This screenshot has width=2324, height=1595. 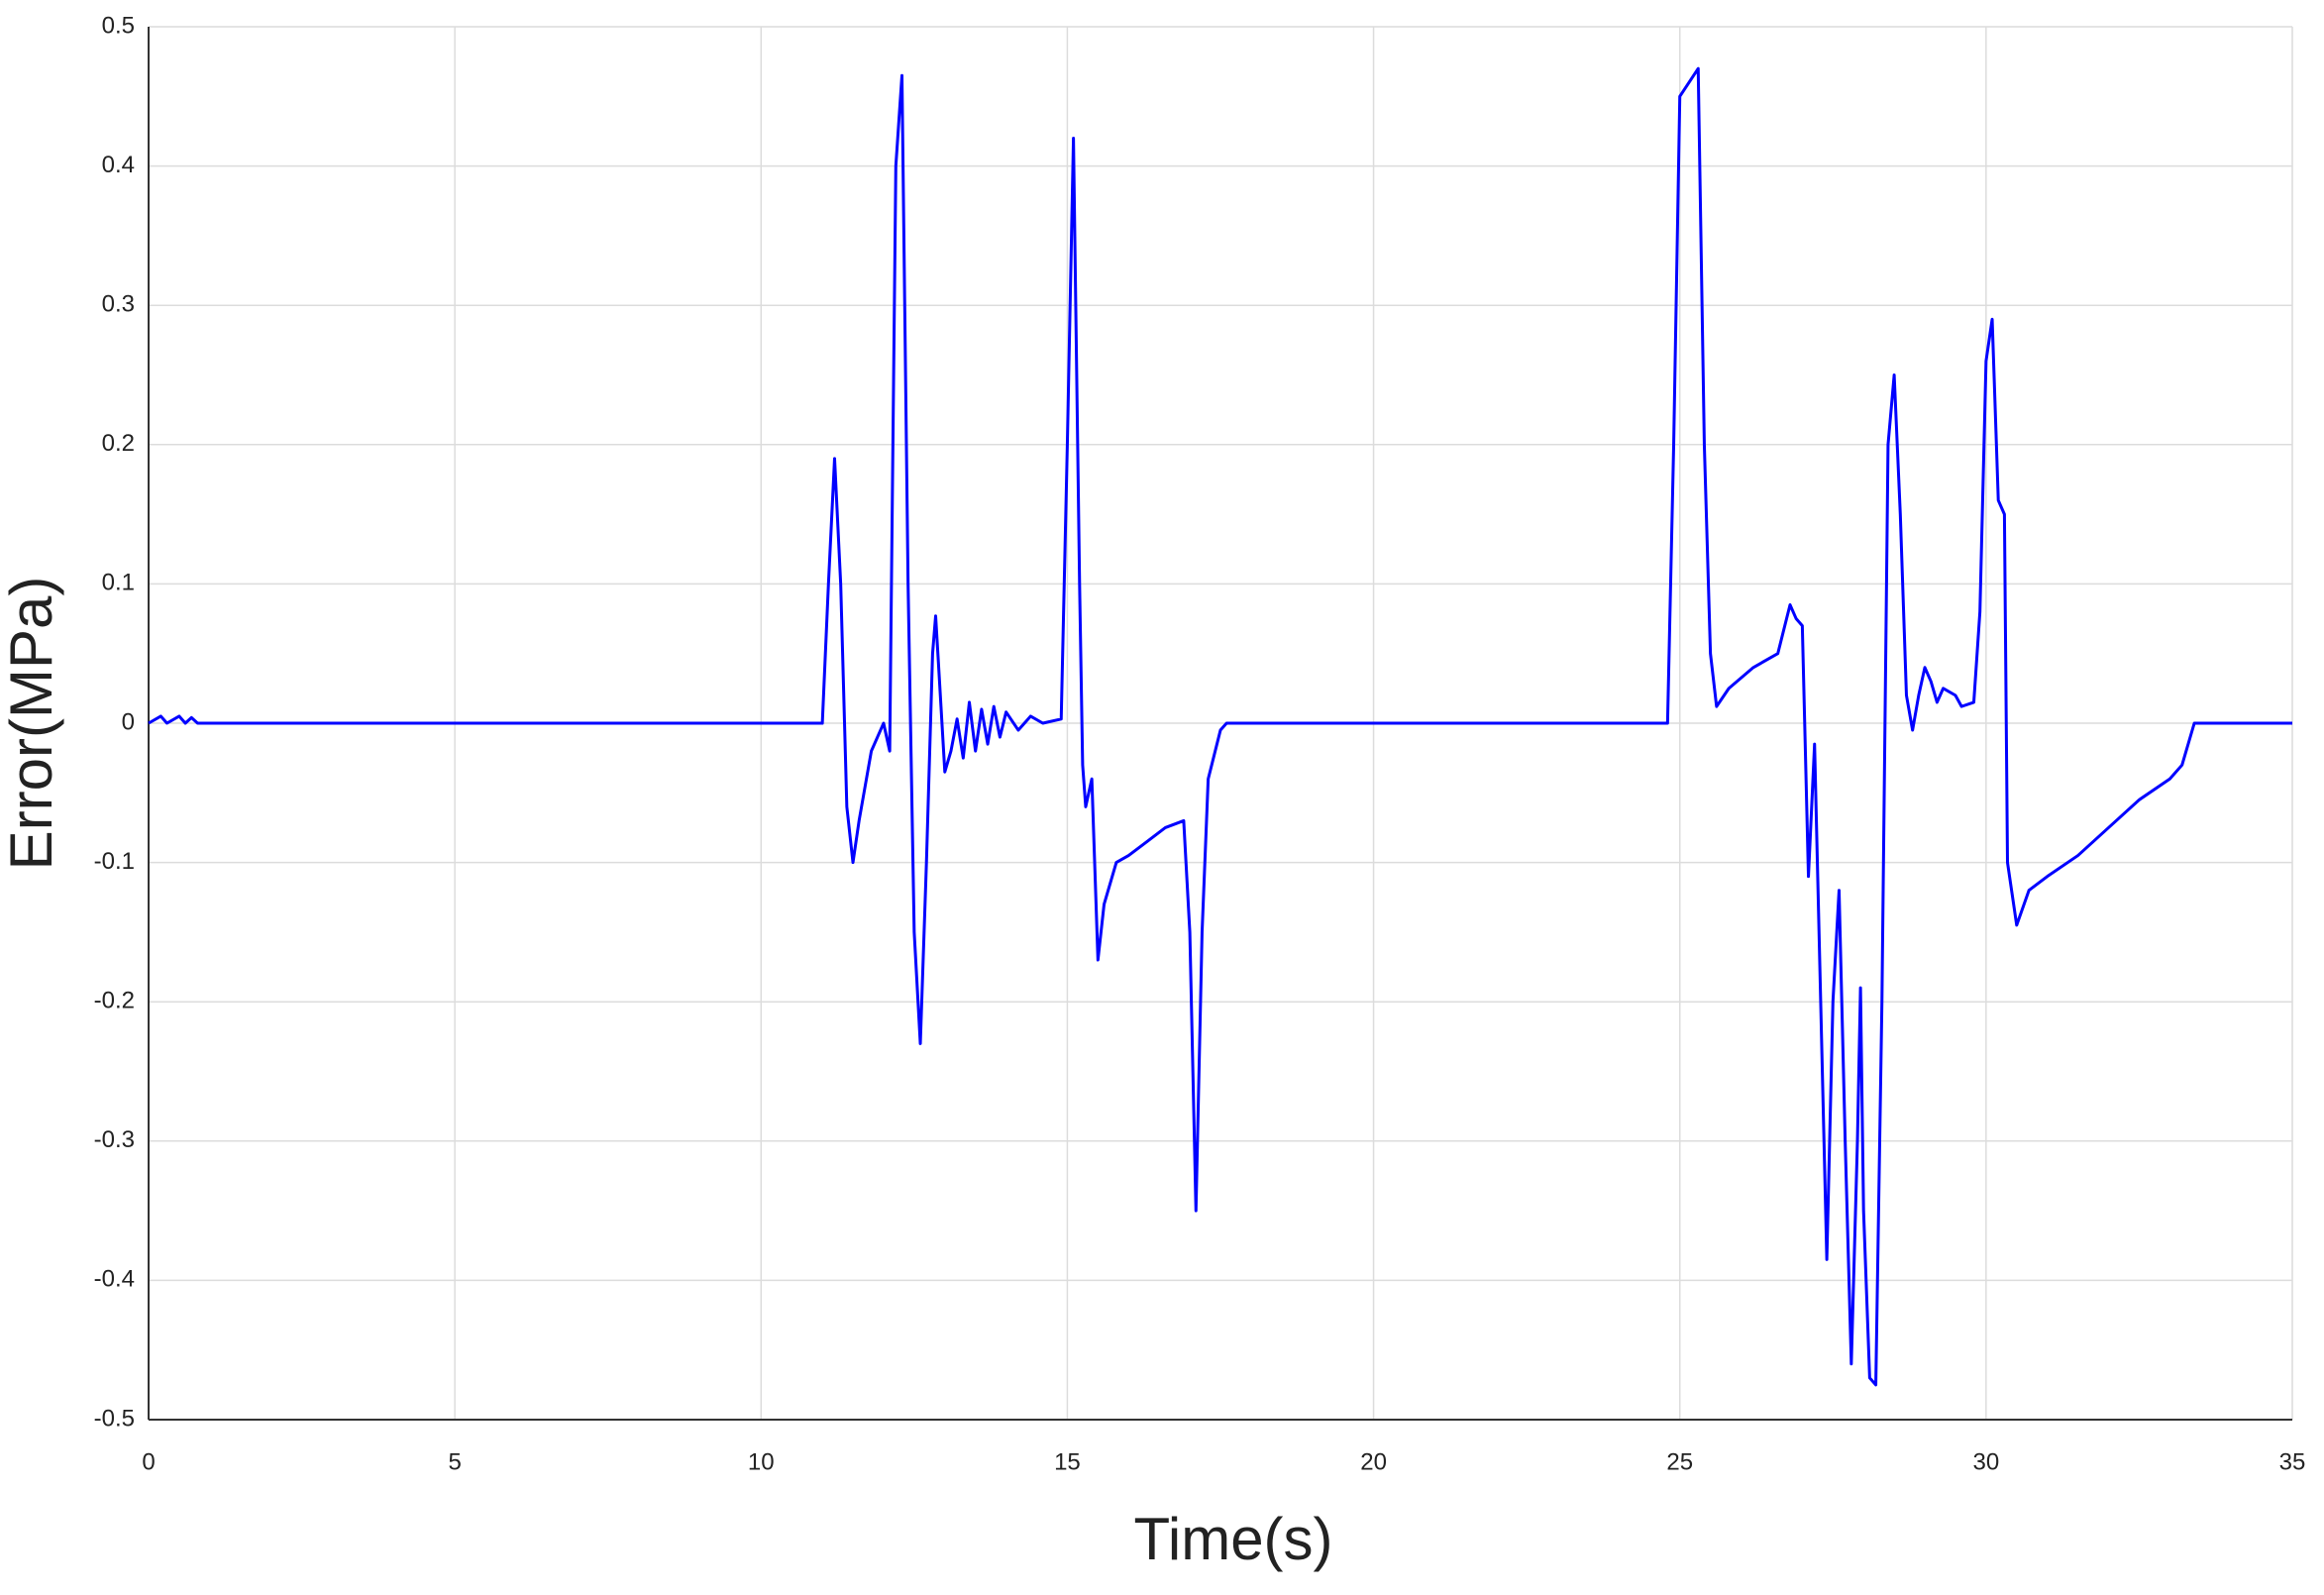 What do you see at coordinates (118, 443) in the screenshot?
I see `y-tick-label: 0.2` at bounding box center [118, 443].